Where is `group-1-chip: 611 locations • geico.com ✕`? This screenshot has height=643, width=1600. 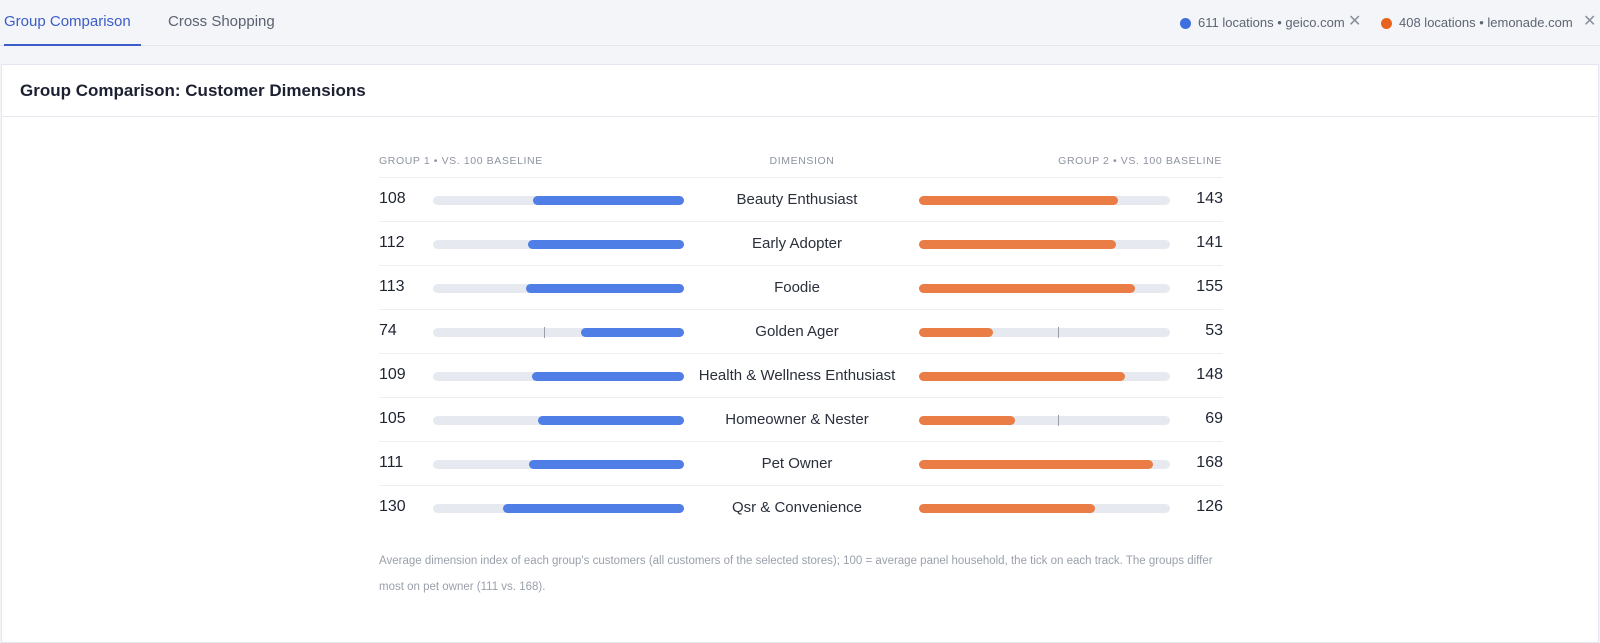
group-1-chip: 611 locations • geico.com ✕ is located at coordinates (1285, 23).